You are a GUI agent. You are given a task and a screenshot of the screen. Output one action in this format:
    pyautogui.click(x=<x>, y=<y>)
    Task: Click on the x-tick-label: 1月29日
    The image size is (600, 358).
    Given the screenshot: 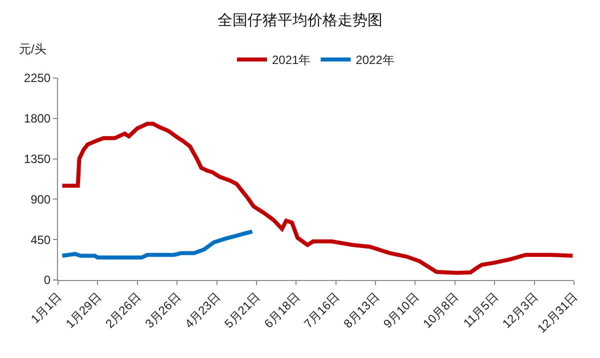 What is the action you would take?
    pyautogui.click(x=83, y=310)
    